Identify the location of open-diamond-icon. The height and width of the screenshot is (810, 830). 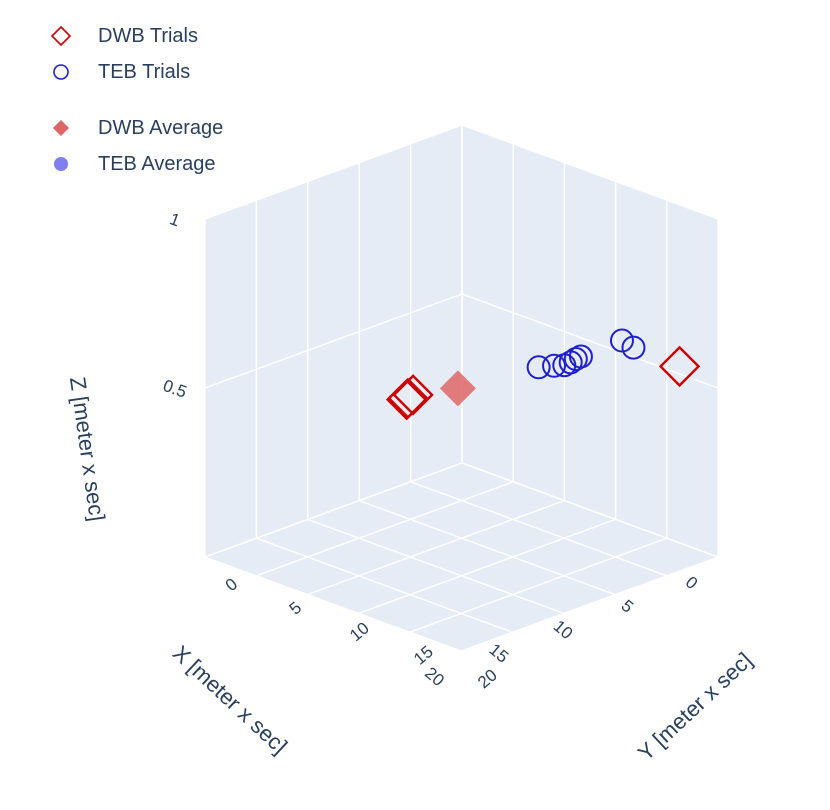
(61, 36).